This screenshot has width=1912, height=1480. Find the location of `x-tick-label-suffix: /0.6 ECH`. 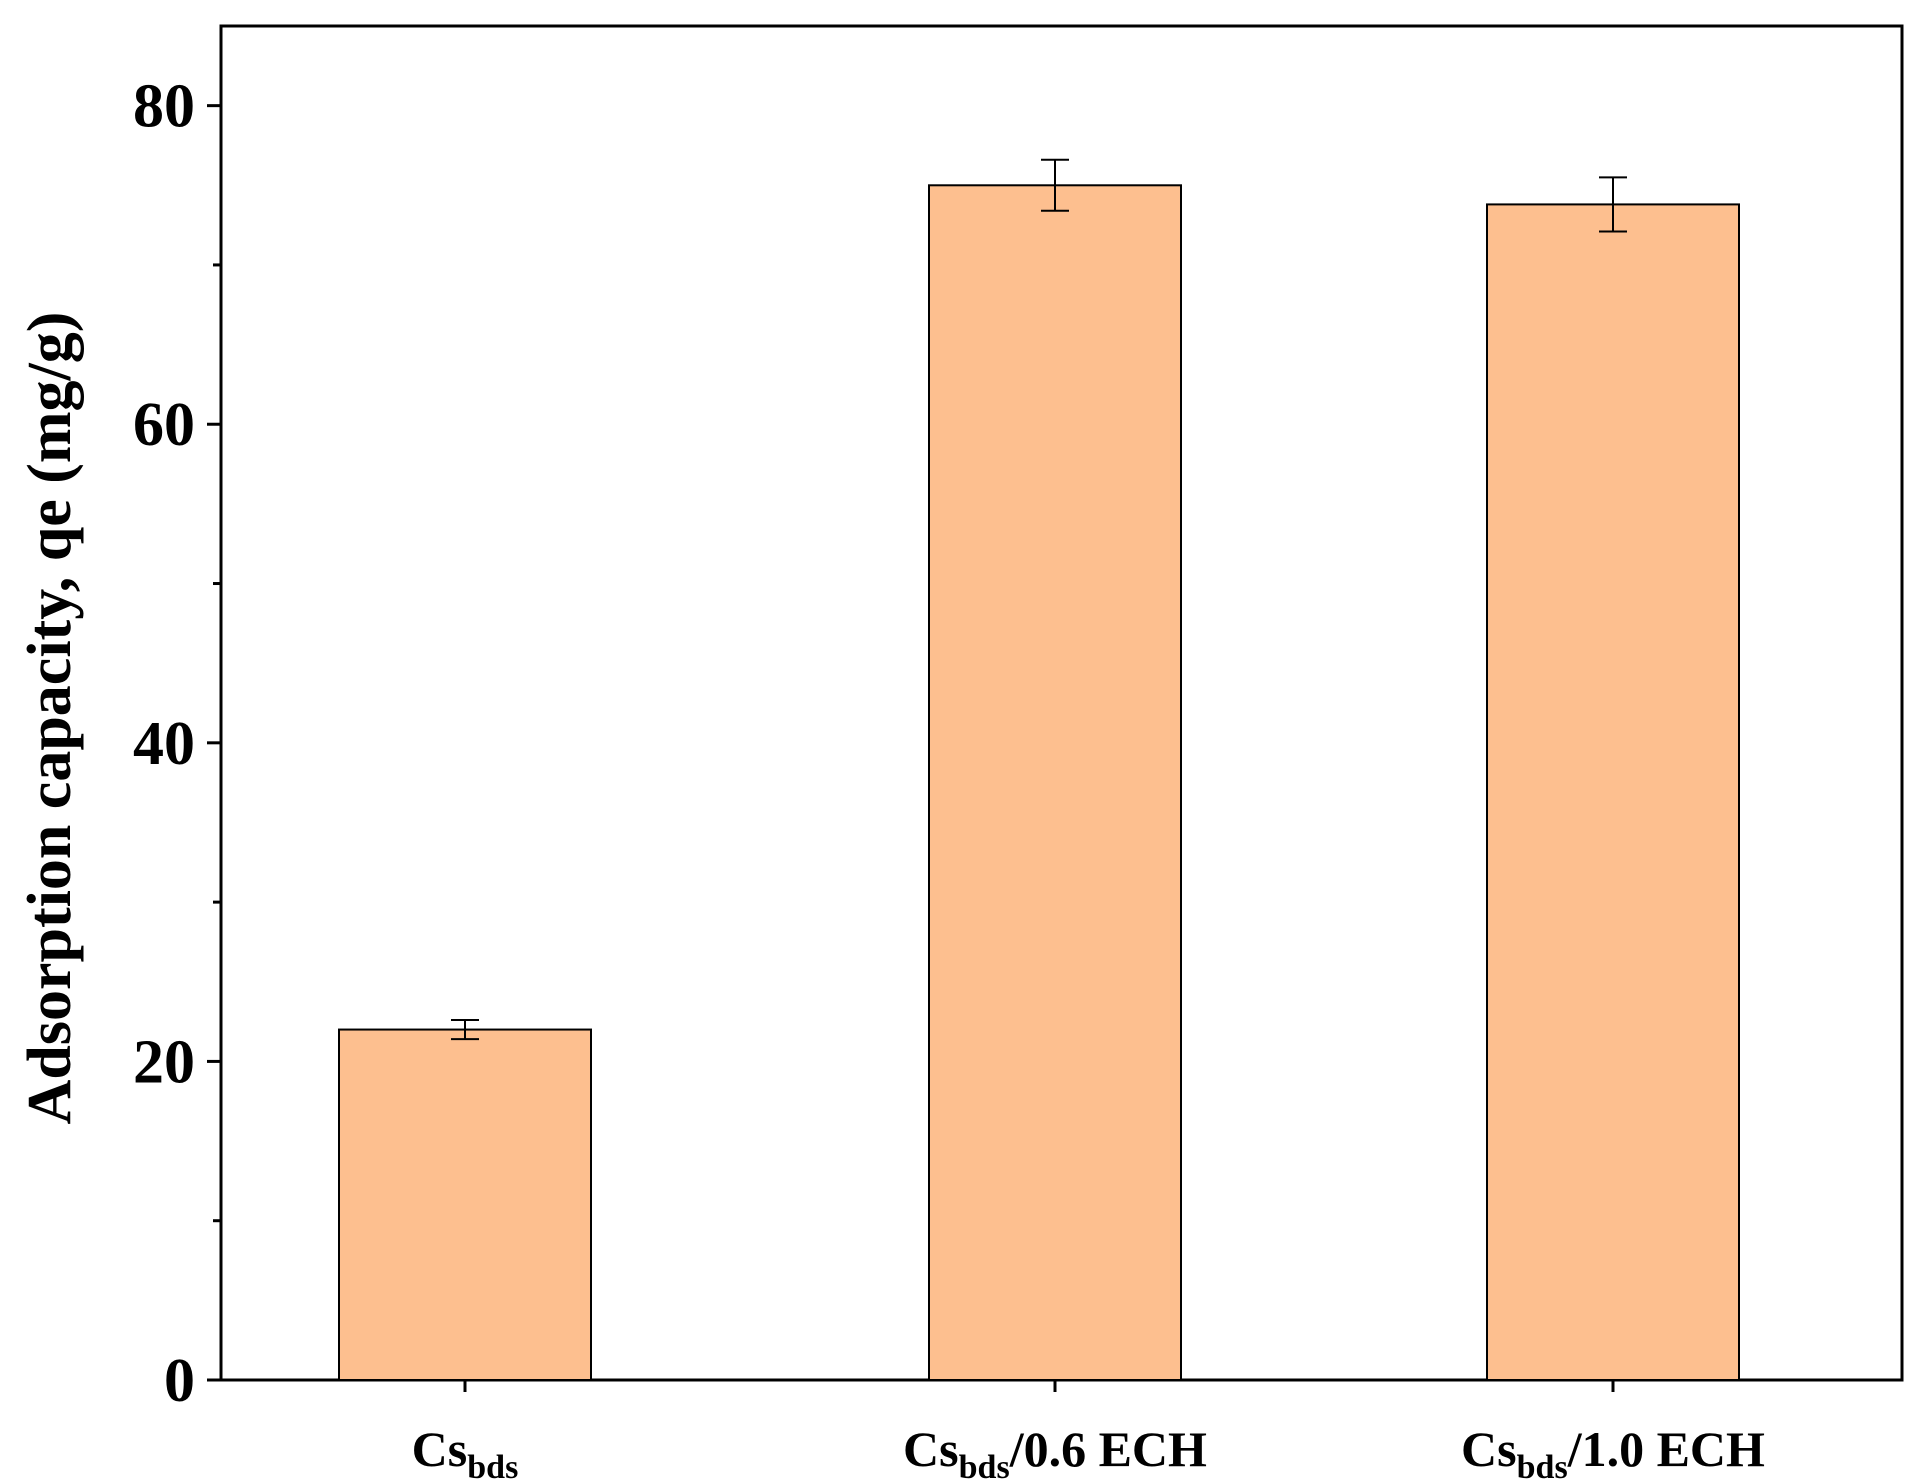

x-tick-label-suffix: /0.6 ECH is located at coordinates (1108, 1449).